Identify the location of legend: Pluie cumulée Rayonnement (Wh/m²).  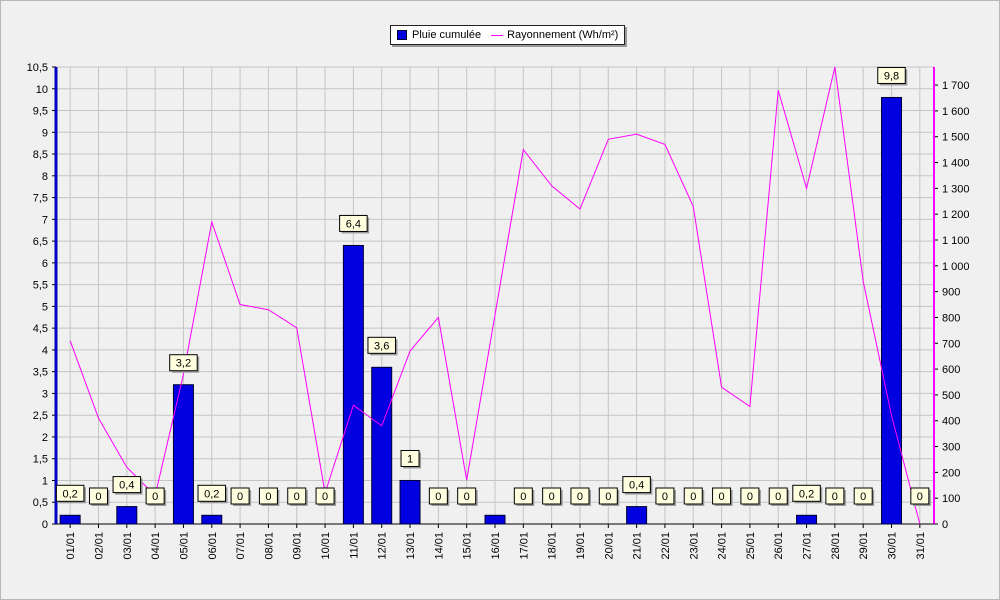
(508, 35).